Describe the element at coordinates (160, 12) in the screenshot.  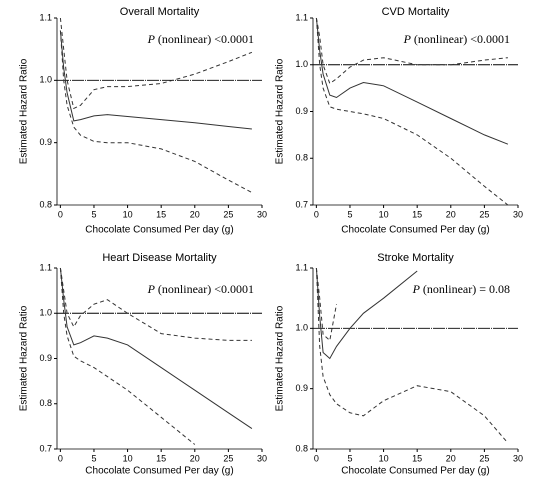
I see `chart-title: Overall Mortality` at that location.